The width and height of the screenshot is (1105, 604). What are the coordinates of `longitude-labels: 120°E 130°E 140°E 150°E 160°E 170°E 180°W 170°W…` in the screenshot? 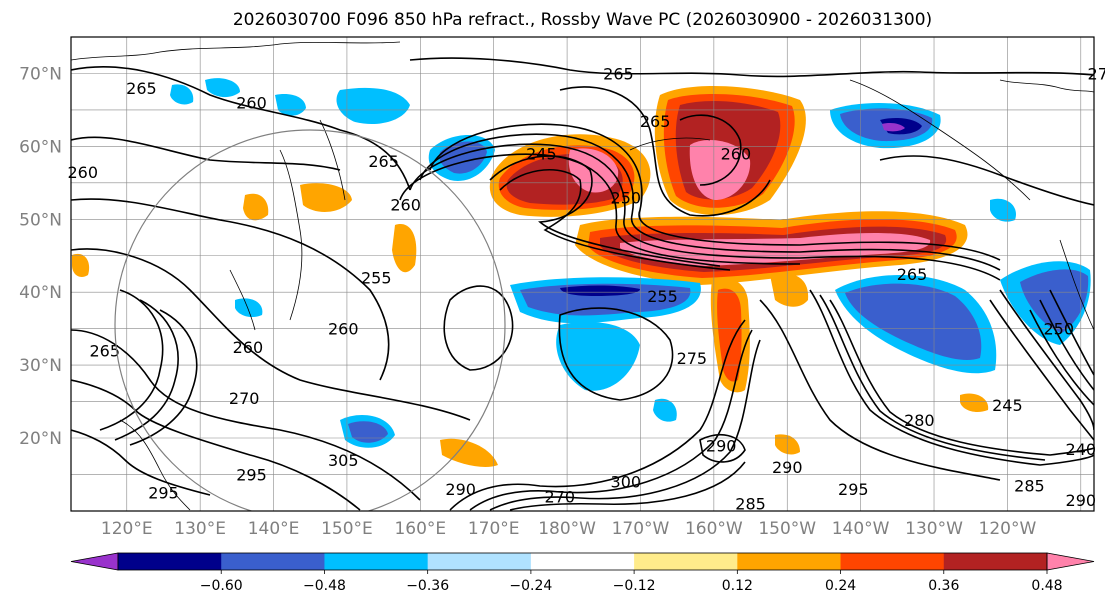 It's located at (569, 529).